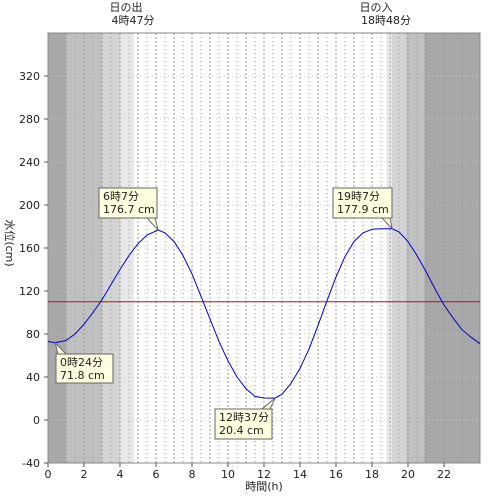 Image resolution: width=496 pixels, height=496 pixels. What do you see at coordinates (228, 474) in the screenshot?
I see `x-tick-label: 10` at bounding box center [228, 474].